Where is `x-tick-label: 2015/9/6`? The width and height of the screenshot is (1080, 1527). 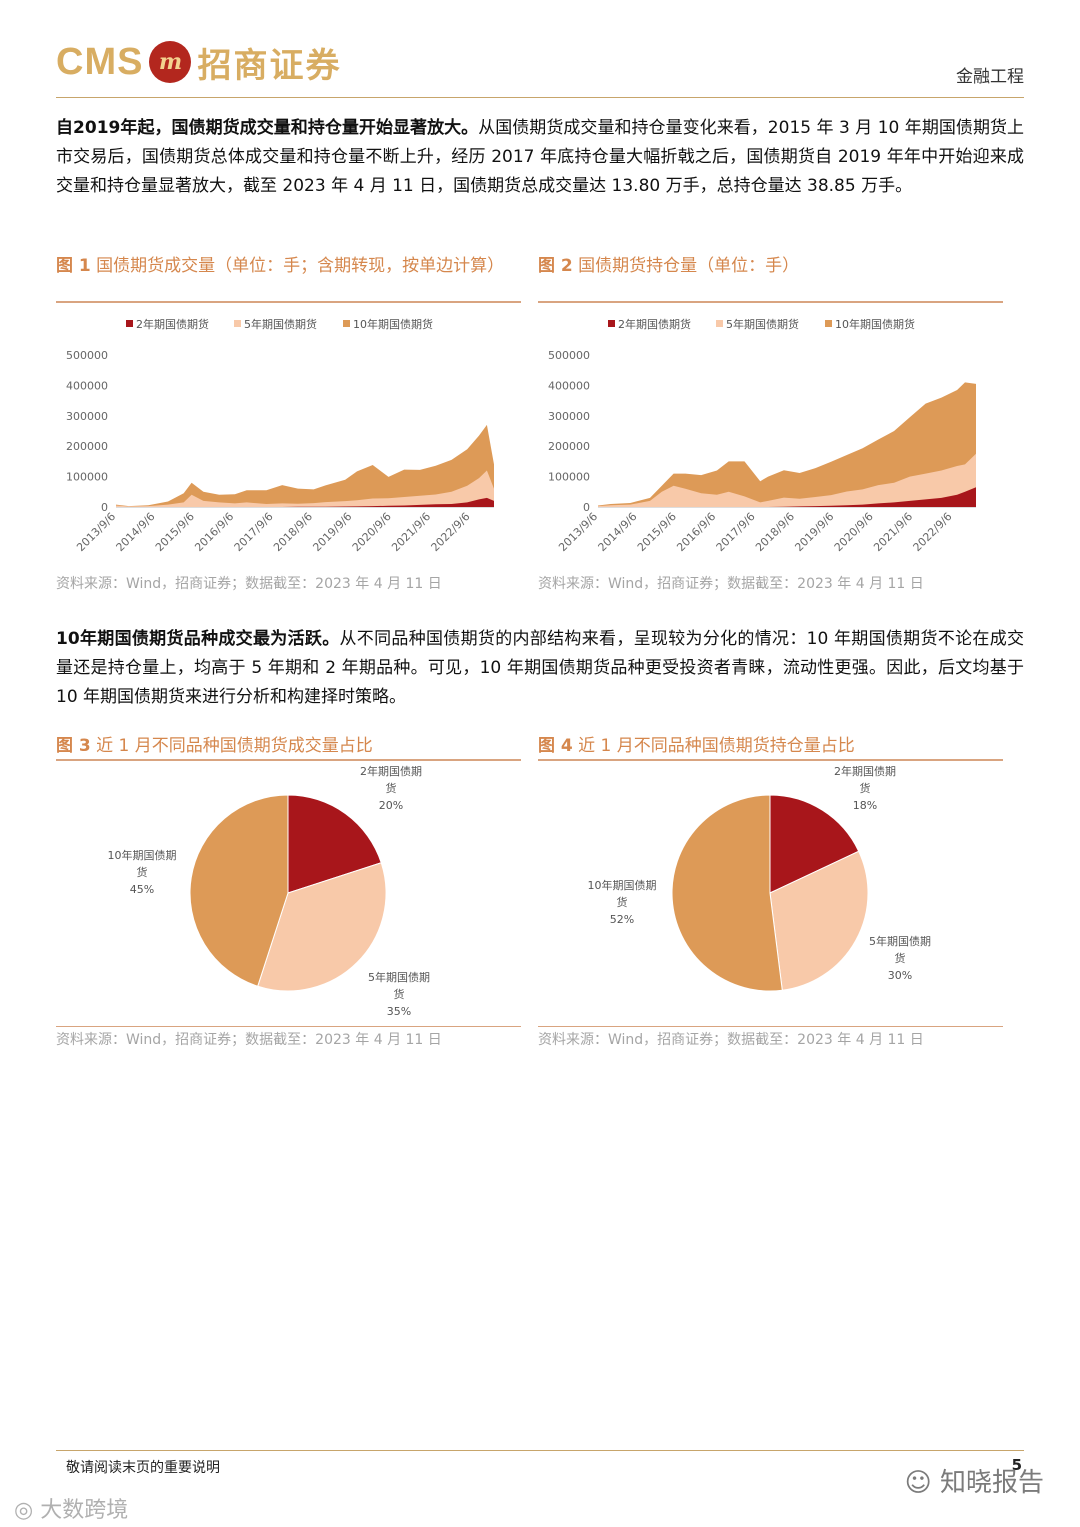
x-tick-label: 2015/9/6 is located at coordinates (175, 532).